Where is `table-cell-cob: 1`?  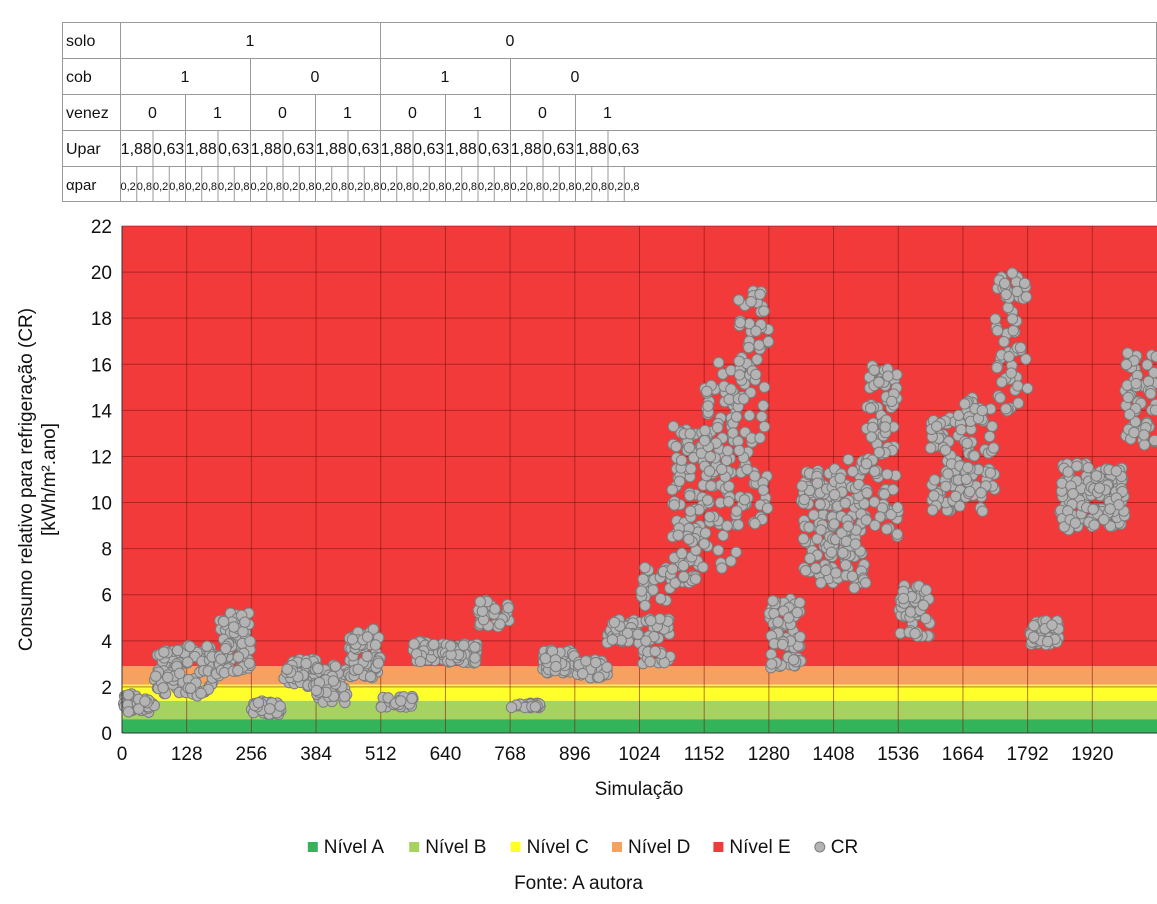 table-cell-cob: 1 is located at coordinates (445, 77).